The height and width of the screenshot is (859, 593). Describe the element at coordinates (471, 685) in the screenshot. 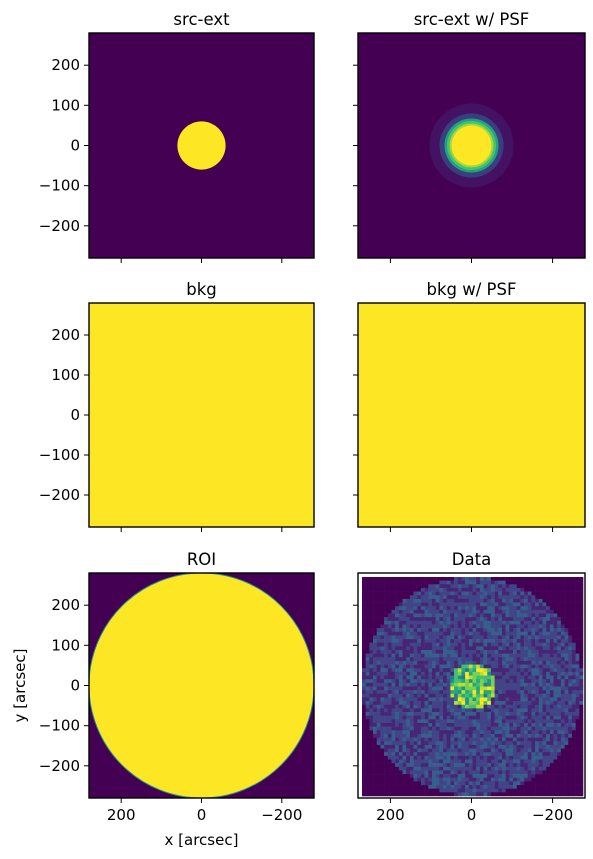

I see `image-data` at that location.